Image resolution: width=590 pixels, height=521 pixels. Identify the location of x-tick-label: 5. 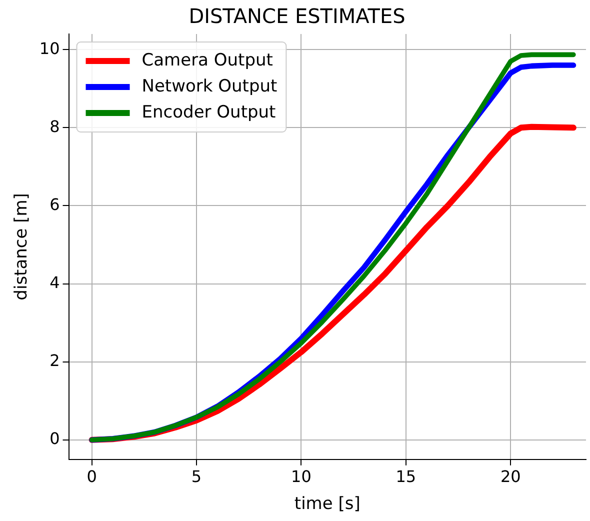
(196, 476).